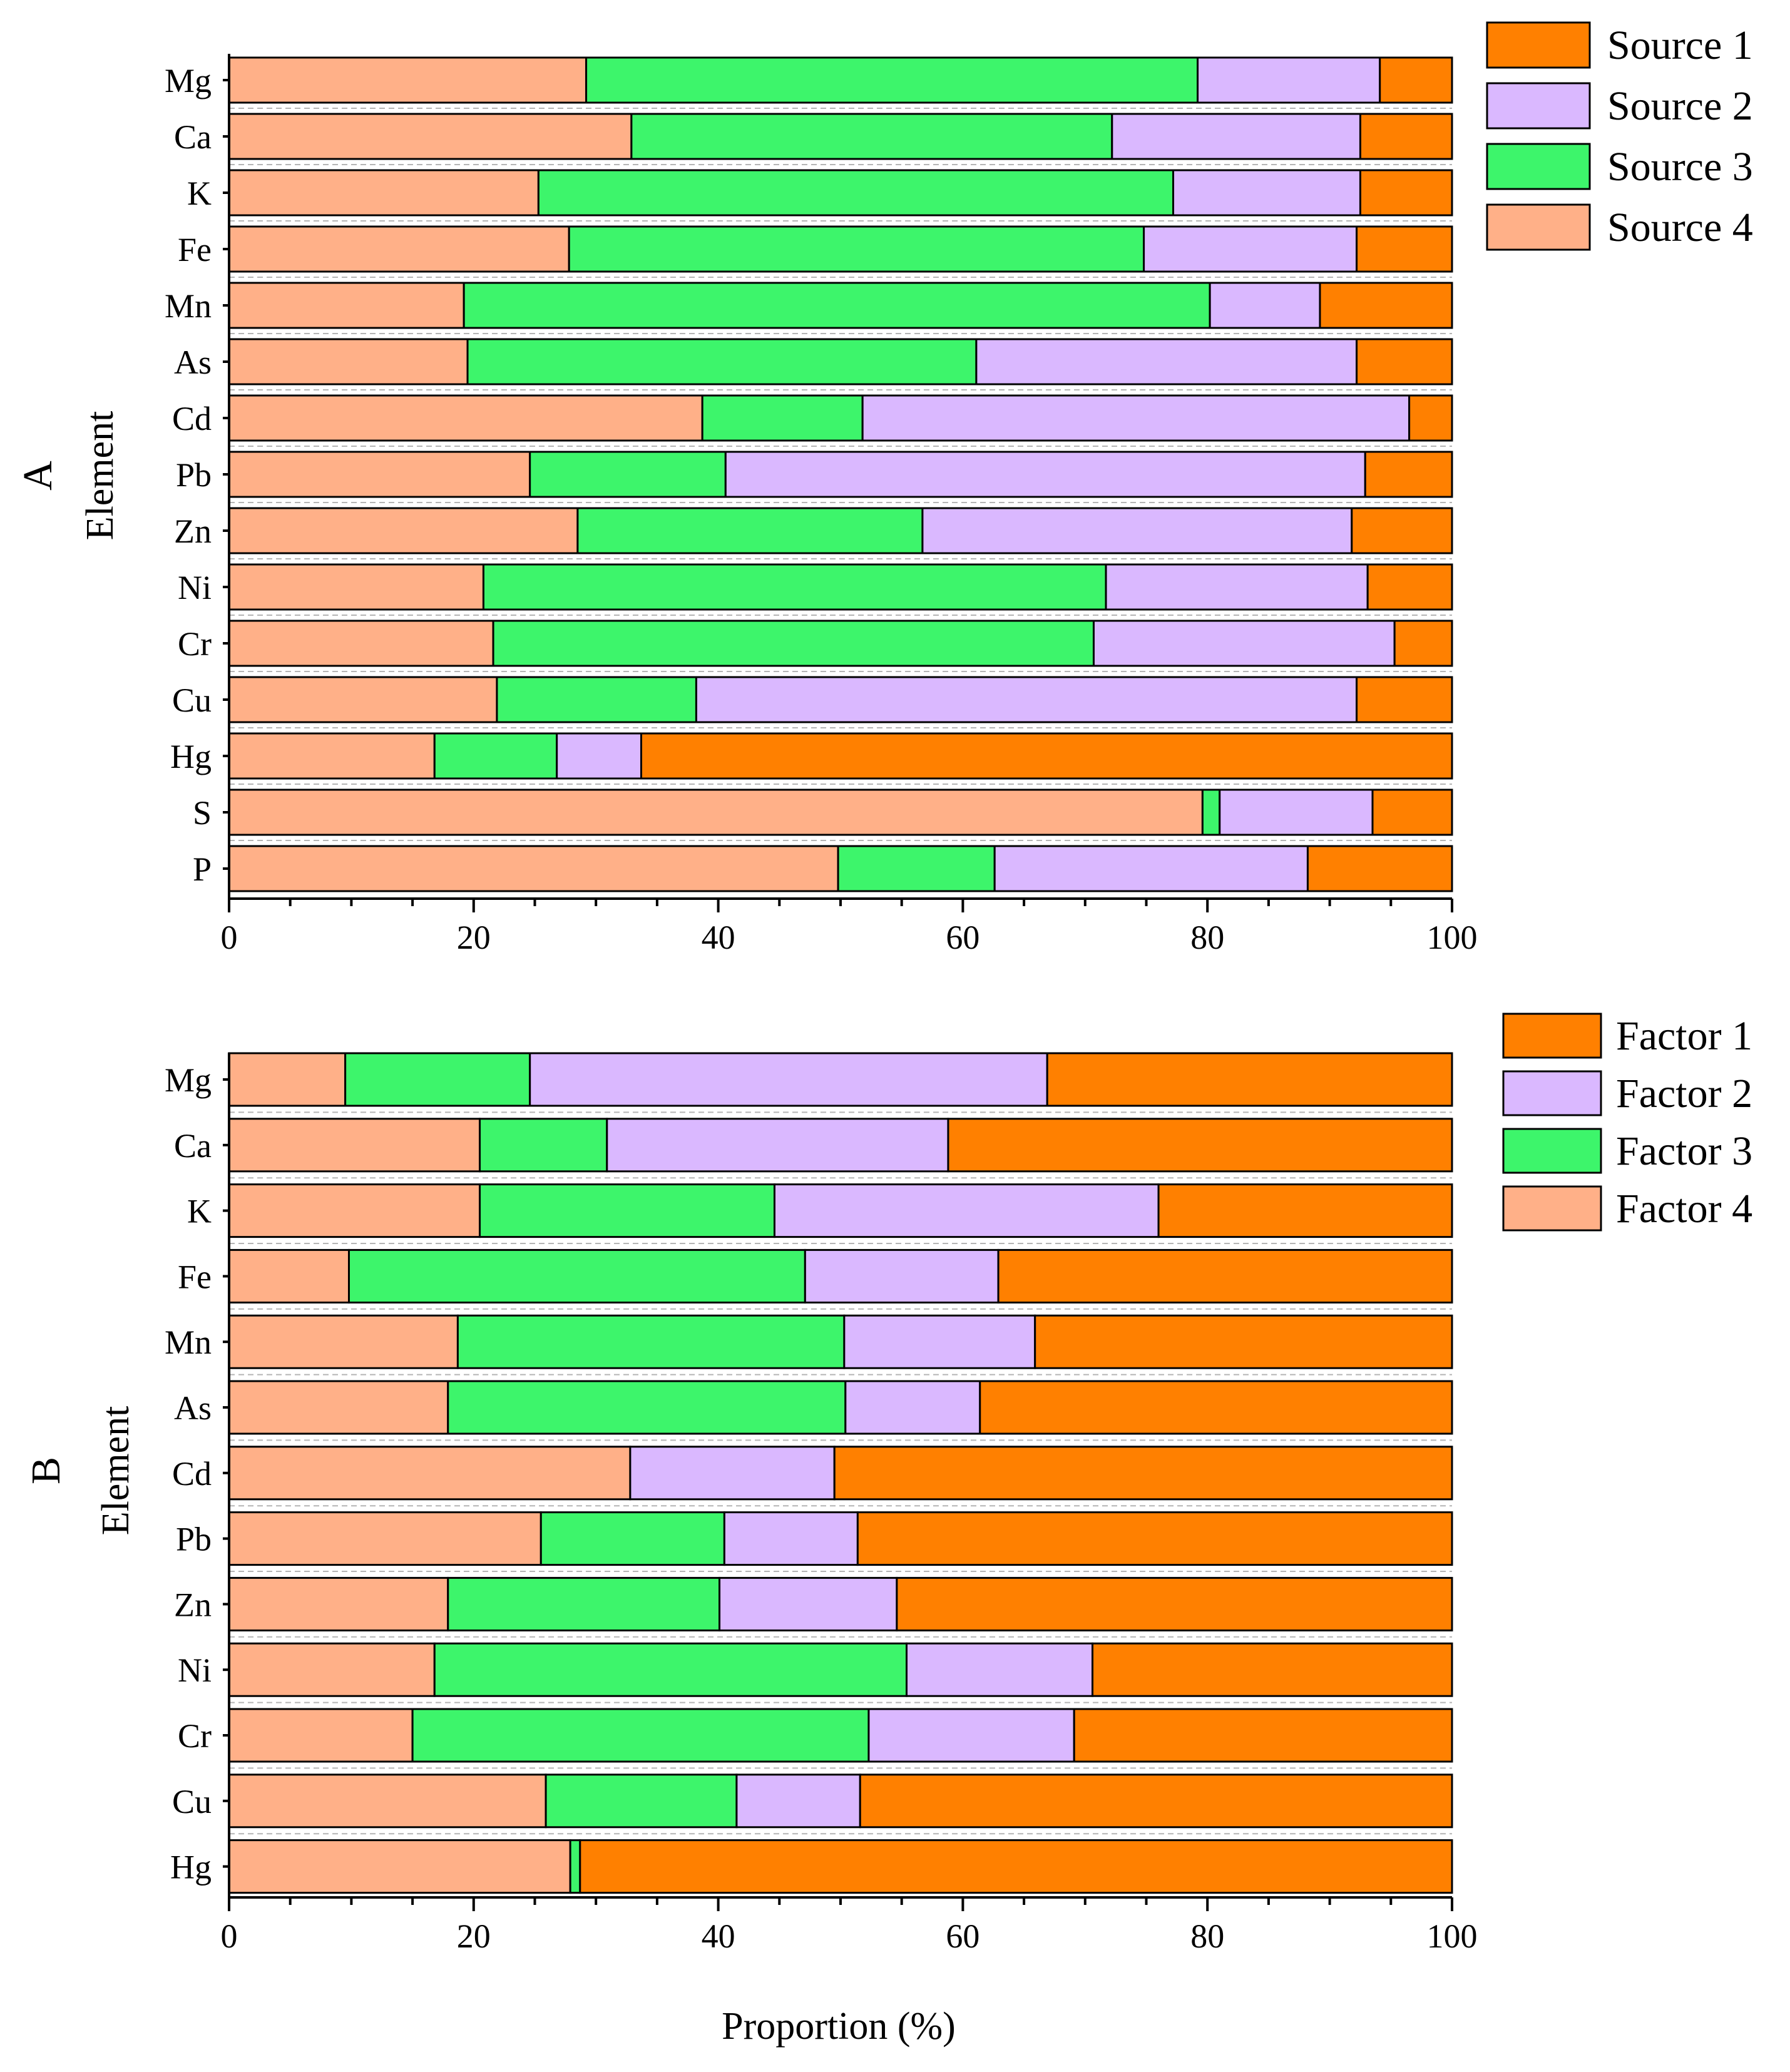 The width and height of the screenshot is (1790, 2072). Describe the element at coordinates (195, 587) in the screenshot. I see `panel-a-category-label-ni: Ni` at that location.